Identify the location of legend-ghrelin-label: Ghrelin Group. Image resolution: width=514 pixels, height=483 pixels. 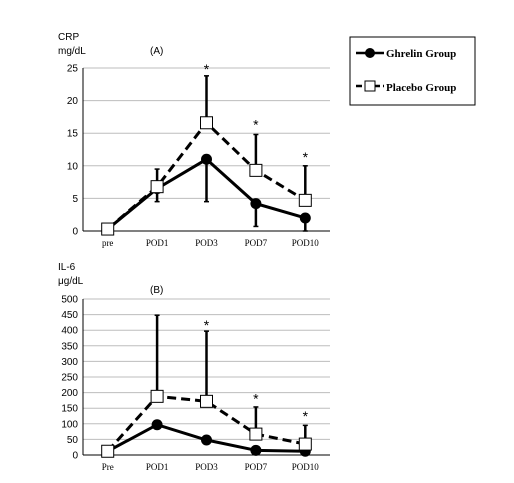
(421, 54).